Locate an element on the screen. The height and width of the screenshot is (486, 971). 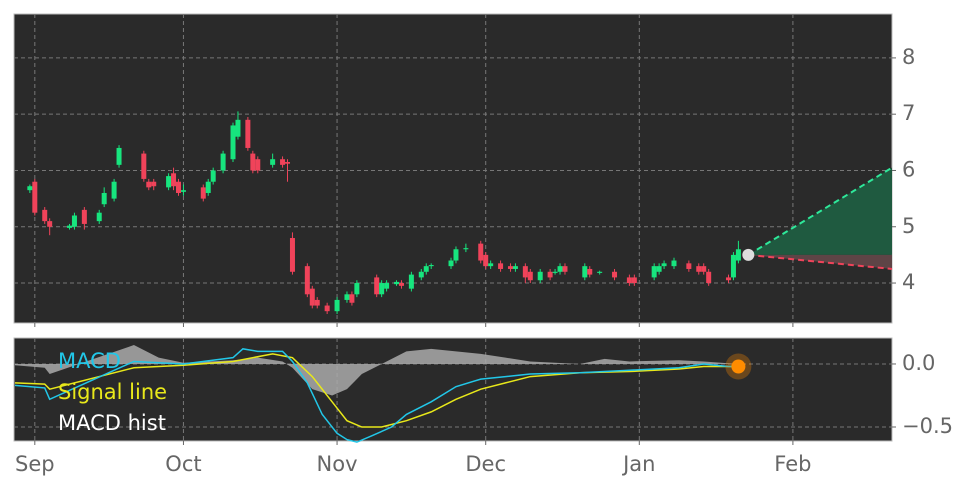
last-close-dot is located at coordinates (748, 254).